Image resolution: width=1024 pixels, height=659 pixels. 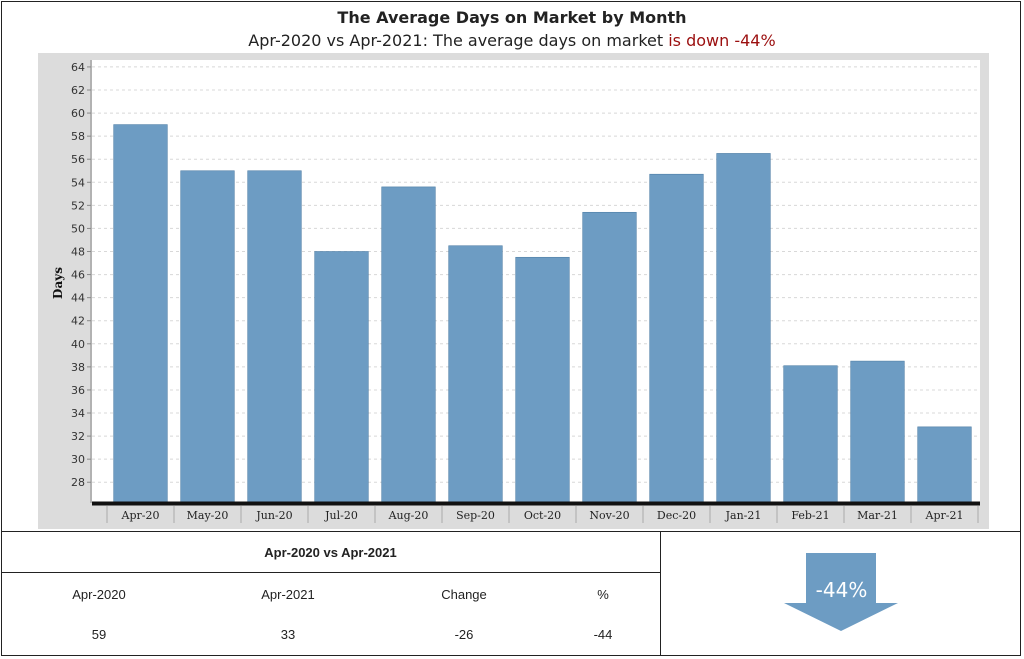 What do you see at coordinates (603, 594) in the screenshot?
I see `col-header-percent: %` at bounding box center [603, 594].